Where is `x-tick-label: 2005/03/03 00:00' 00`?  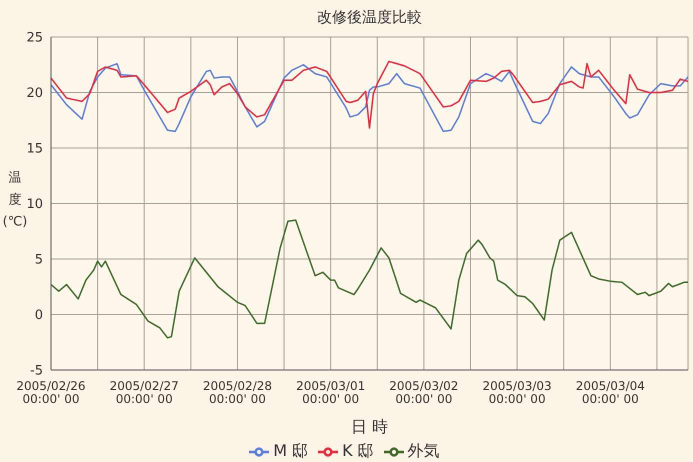
x-tick-label: 2005/03/03 00:00' 00 is located at coordinates (517, 392).